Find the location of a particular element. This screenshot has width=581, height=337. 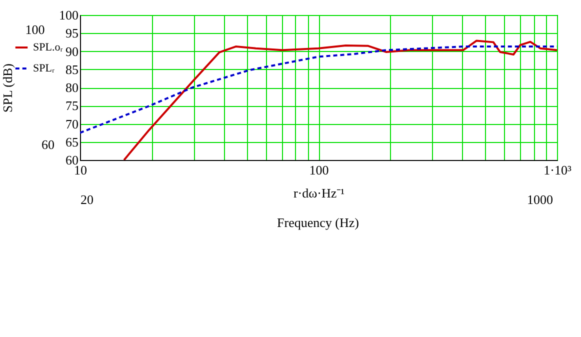

y-tick-label: 70 is located at coordinates (72, 124).